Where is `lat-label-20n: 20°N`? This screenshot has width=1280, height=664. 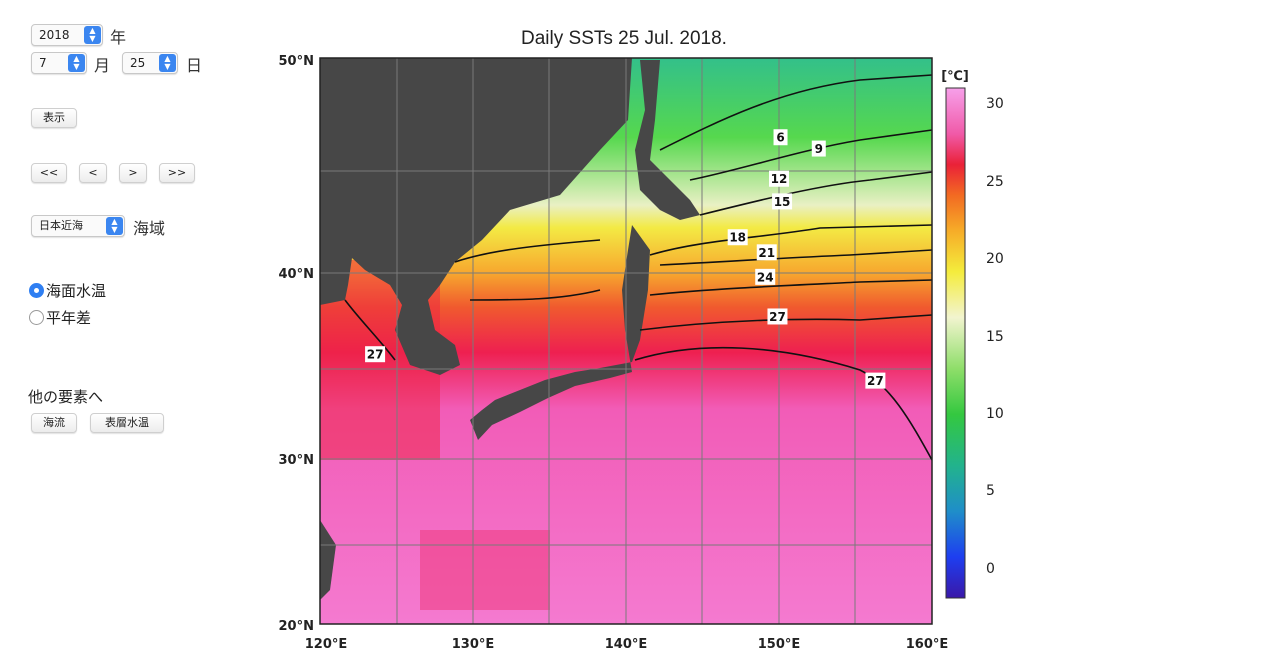
lat-label-20n: 20°N is located at coordinates (296, 626).